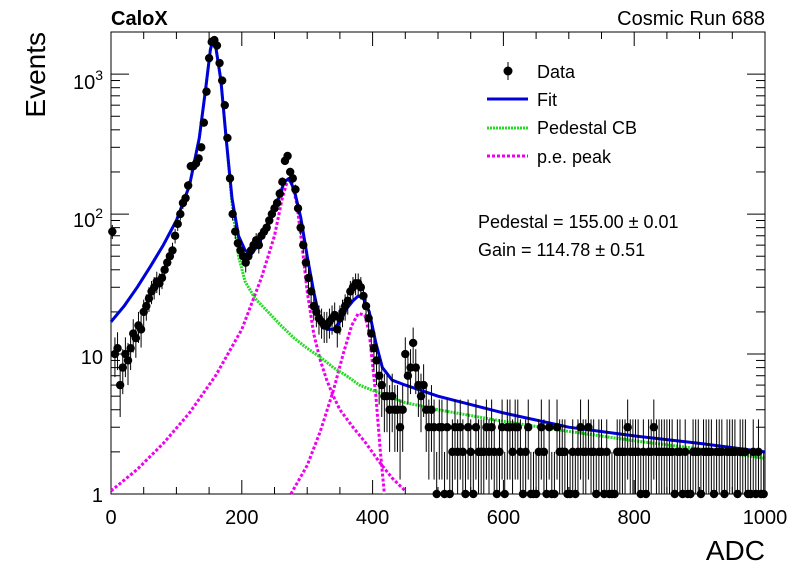 The width and height of the screenshot is (796, 572). I want to click on legend-item-fit: Fit, so click(522, 100).